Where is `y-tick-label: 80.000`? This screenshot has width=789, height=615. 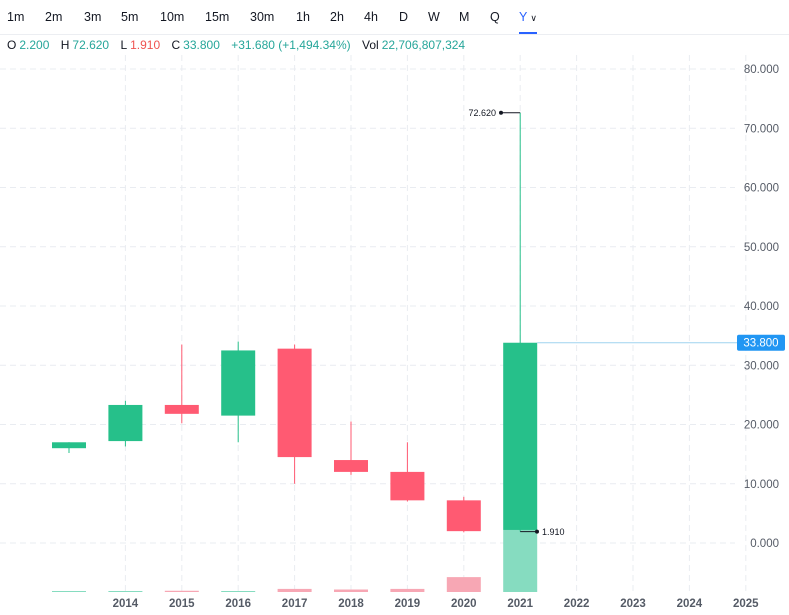
y-tick-label: 80.000 is located at coordinates (761, 70).